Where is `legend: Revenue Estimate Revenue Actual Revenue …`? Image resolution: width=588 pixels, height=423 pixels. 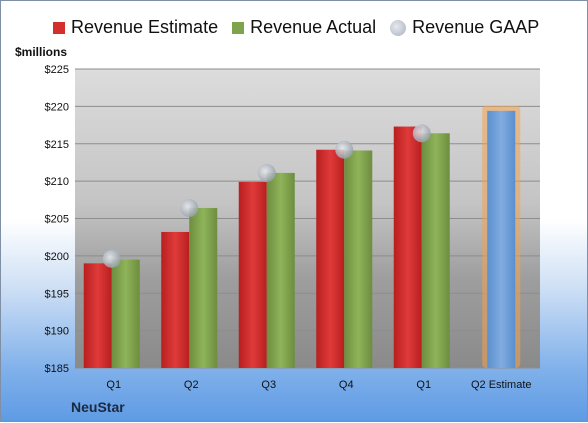 legend: Revenue Estimate Revenue Actual Revenue … is located at coordinates (303, 27).